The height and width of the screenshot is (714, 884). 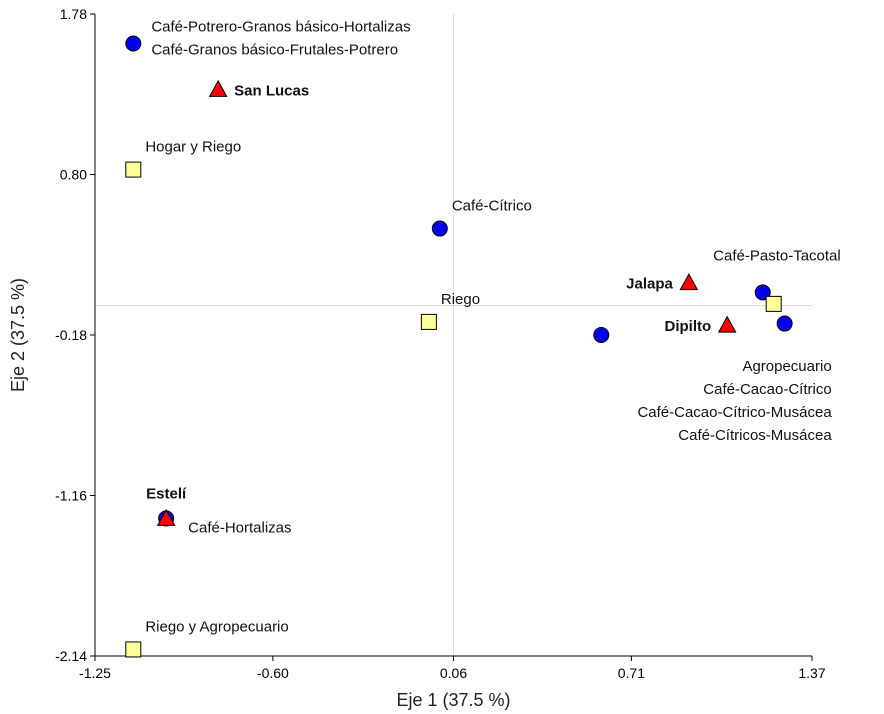 What do you see at coordinates (271, 90) in the screenshot?
I see `point-label: San Lucas` at bounding box center [271, 90].